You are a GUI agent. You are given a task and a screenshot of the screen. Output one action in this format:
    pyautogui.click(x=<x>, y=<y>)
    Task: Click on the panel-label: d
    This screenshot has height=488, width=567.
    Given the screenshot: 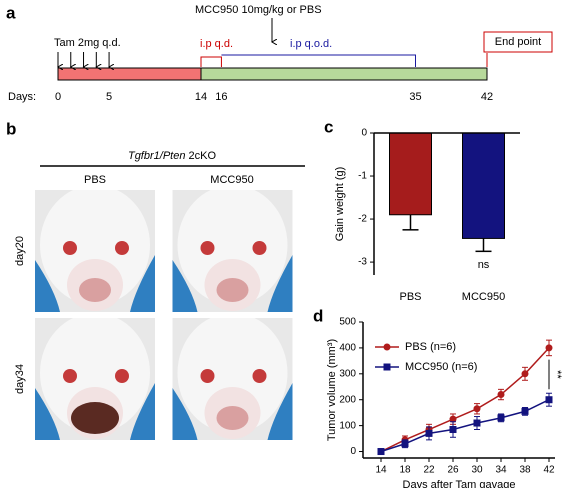 What is the action you would take?
    pyautogui.click(x=318, y=315)
    